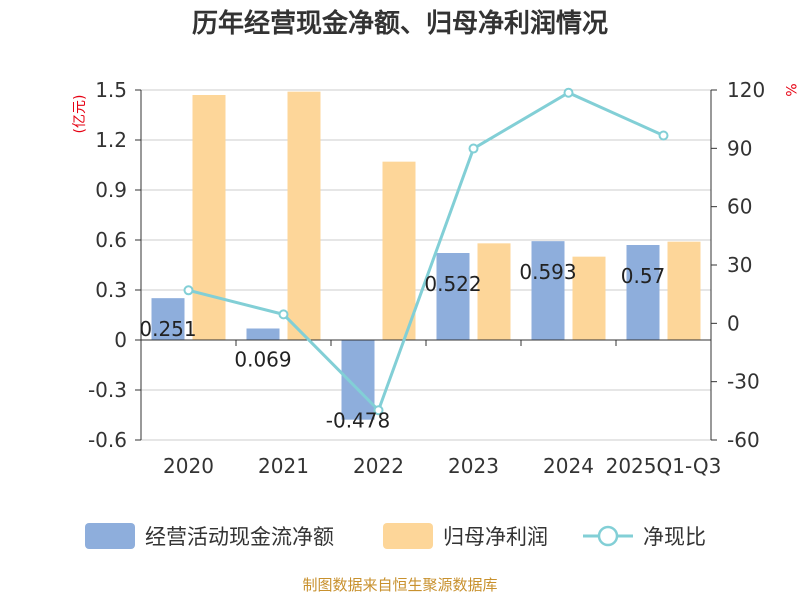 The width and height of the screenshot is (800, 600). Describe the element at coordinates (111, 240) in the screenshot. I see `left-tick-label: 0.6` at that location.